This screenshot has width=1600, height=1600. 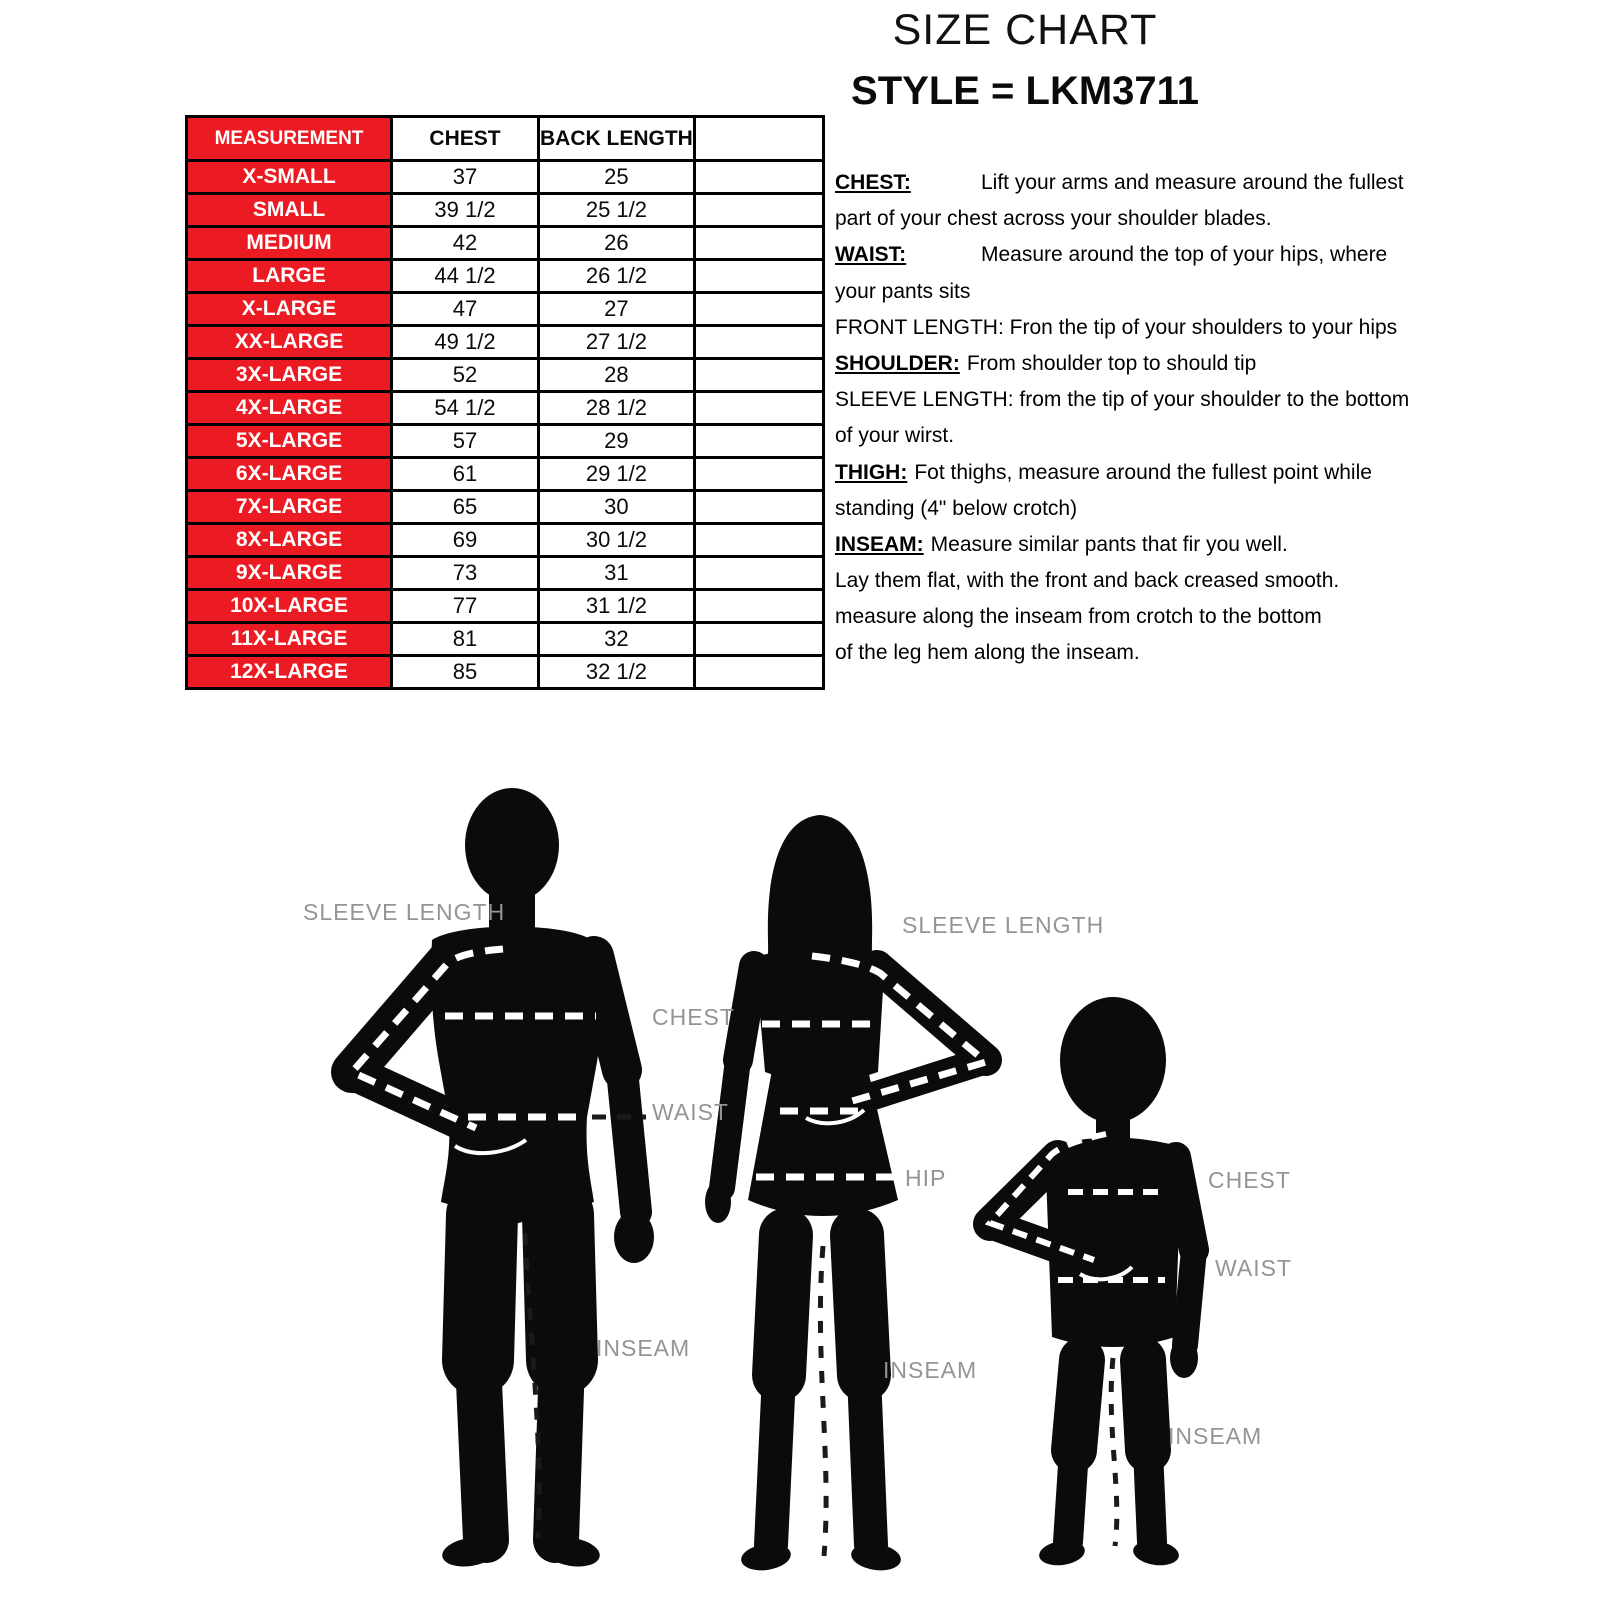 I want to click on back-length-cell: 25, so click(x=616, y=177).